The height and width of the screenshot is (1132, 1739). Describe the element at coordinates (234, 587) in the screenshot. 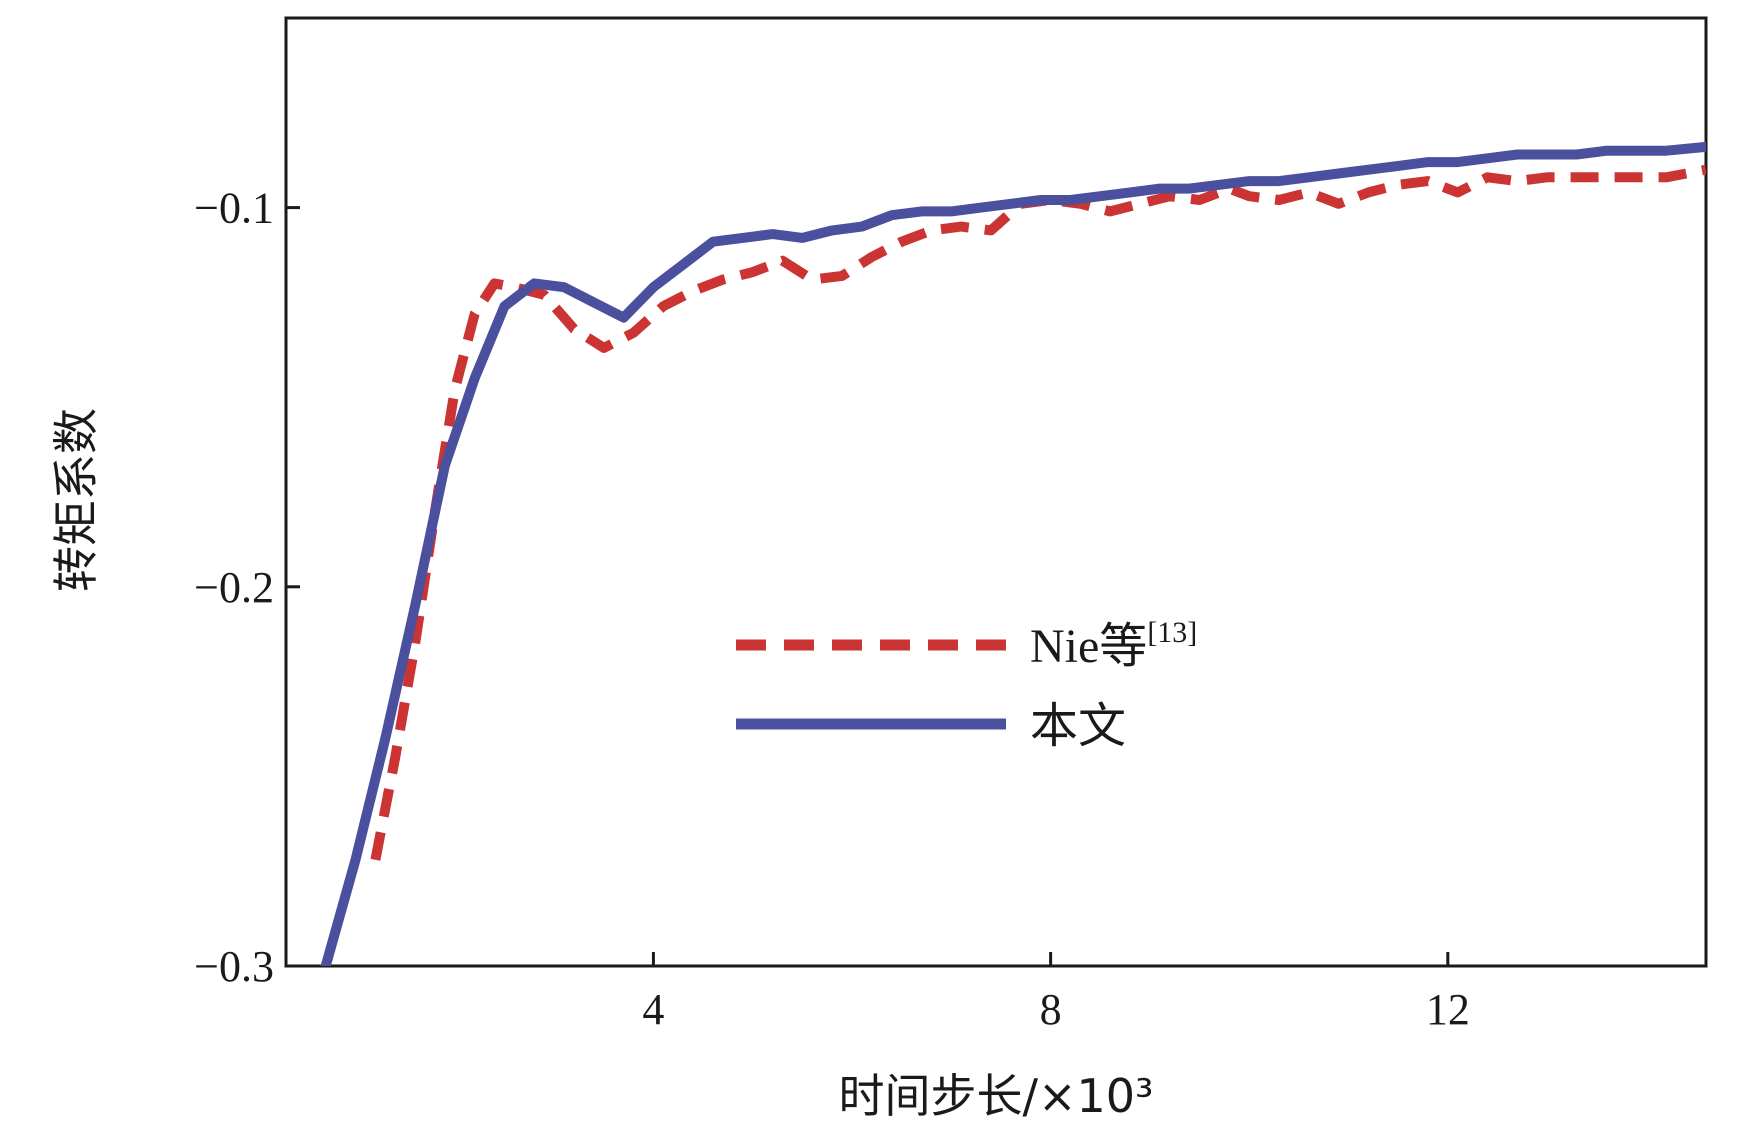

I see `y-tick-label-1: −0.2` at that location.